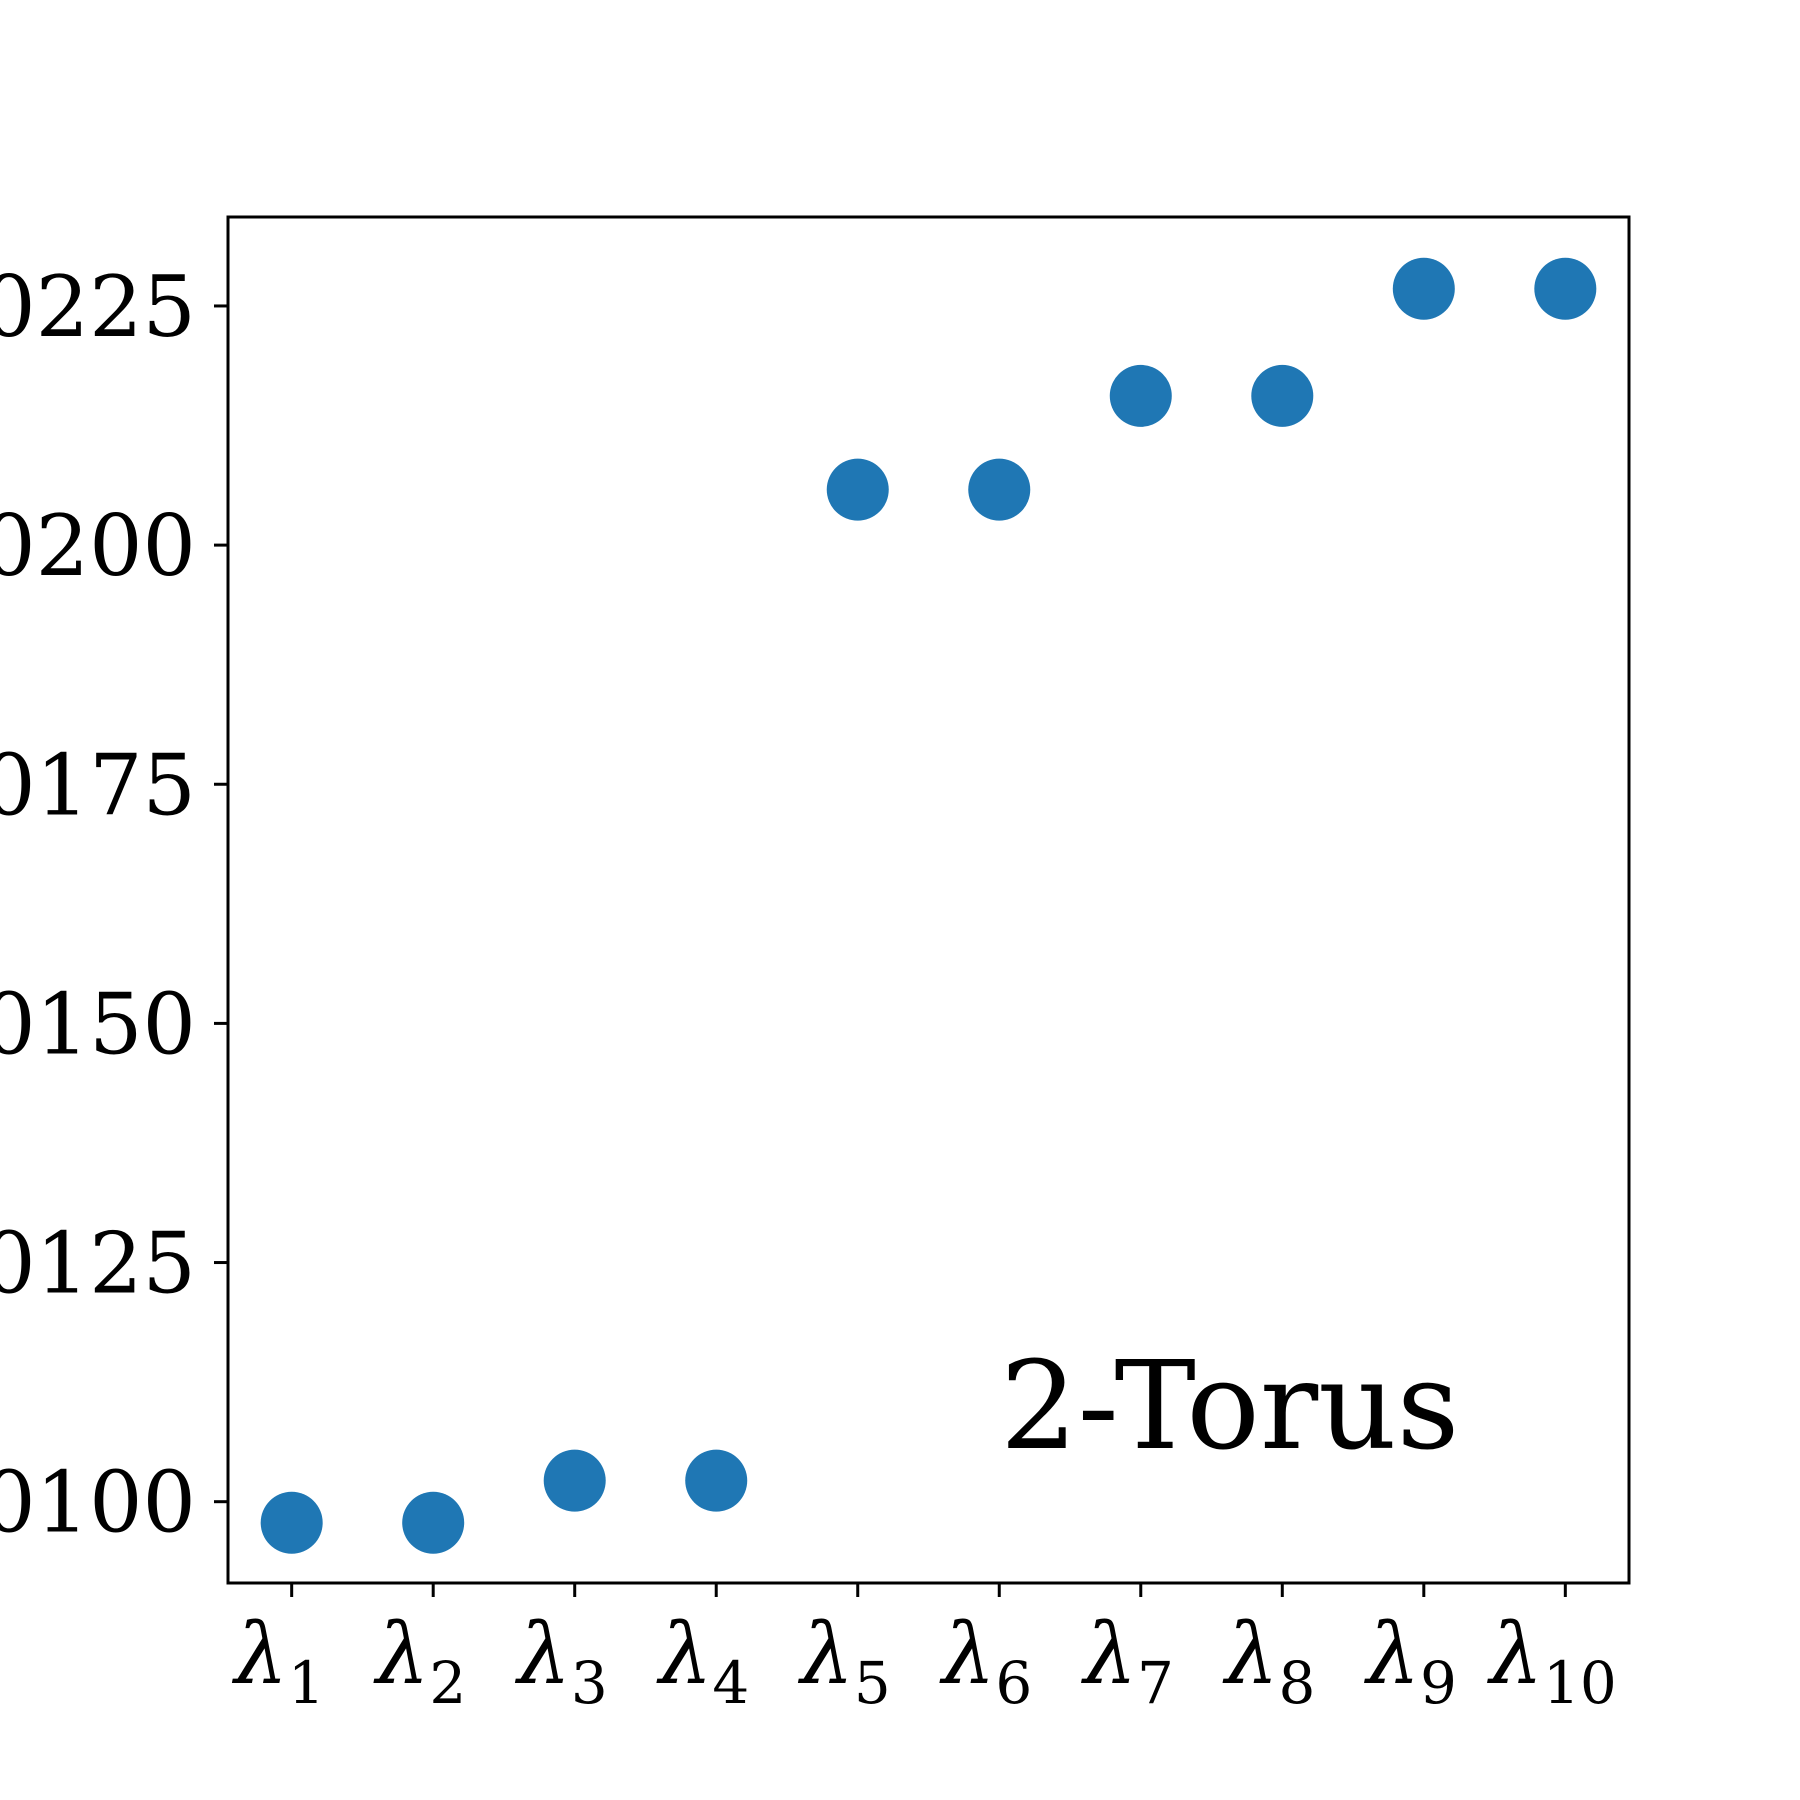 The width and height of the screenshot is (1800, 1800). I want to click on y-tick-label: 0.0225, so click(98, 307).